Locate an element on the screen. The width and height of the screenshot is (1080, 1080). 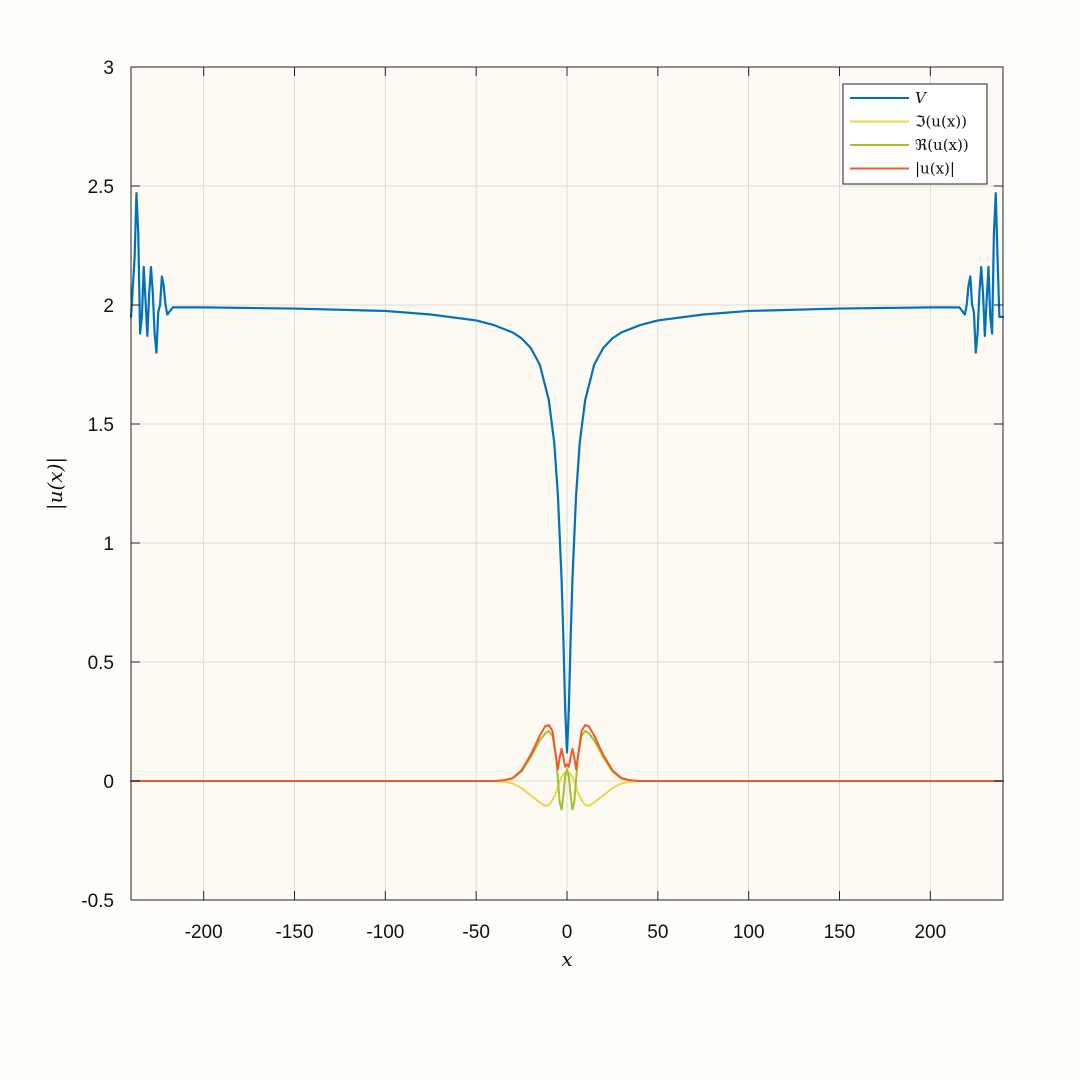
legend-item: |u(x)| is located at coordinates (902, 169).